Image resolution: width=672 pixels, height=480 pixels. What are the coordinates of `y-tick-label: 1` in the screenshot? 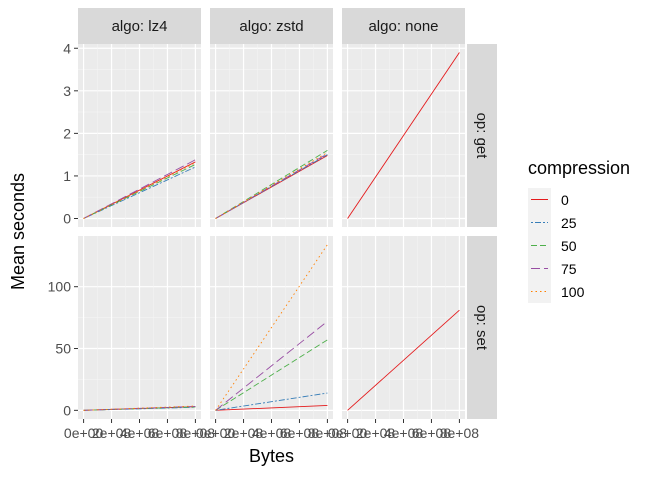 It's located at (67, 176).